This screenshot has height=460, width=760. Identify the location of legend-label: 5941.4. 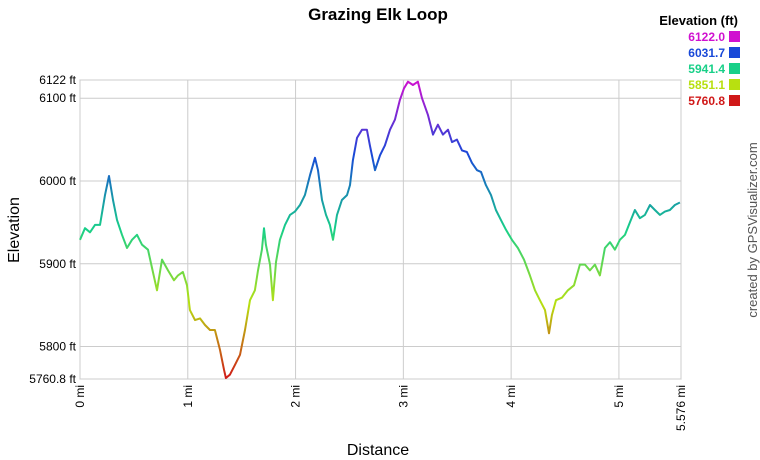
(706, 69).